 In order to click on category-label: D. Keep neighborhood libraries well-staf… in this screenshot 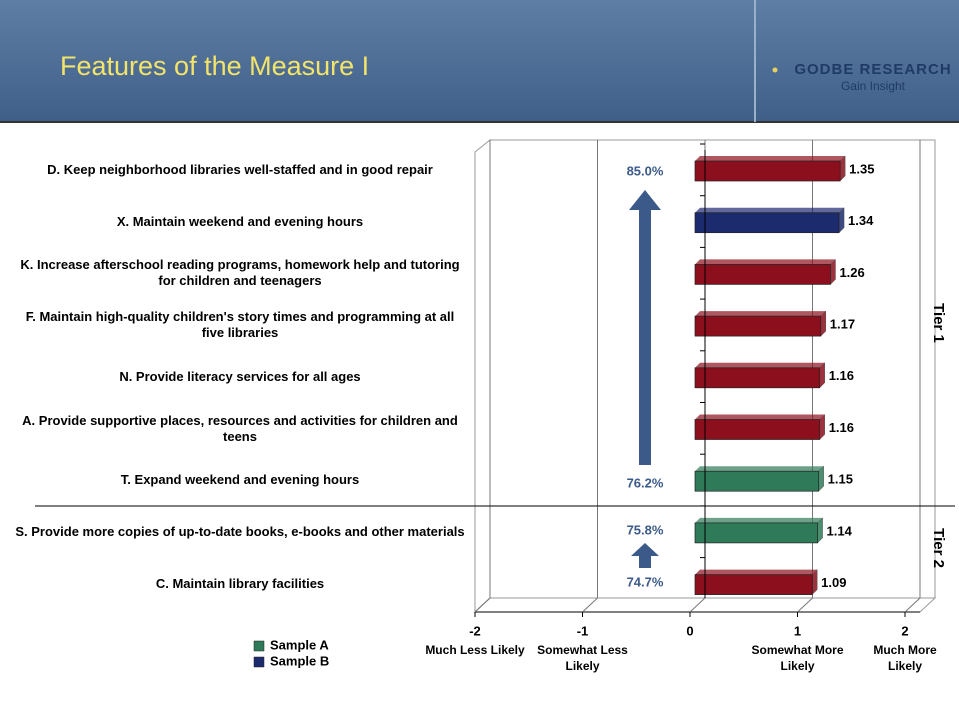, I will do `click(240, 169)`.